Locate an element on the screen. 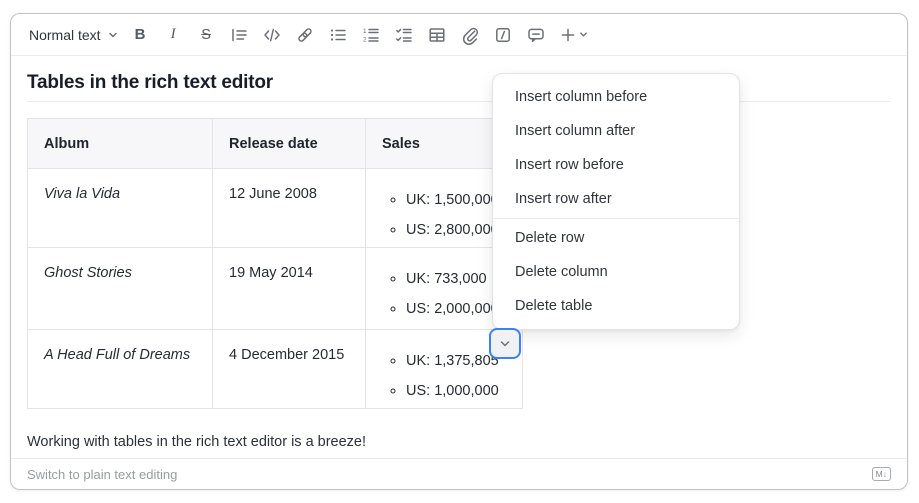  speech-bubble-icon is located at coordinates (536, 35).